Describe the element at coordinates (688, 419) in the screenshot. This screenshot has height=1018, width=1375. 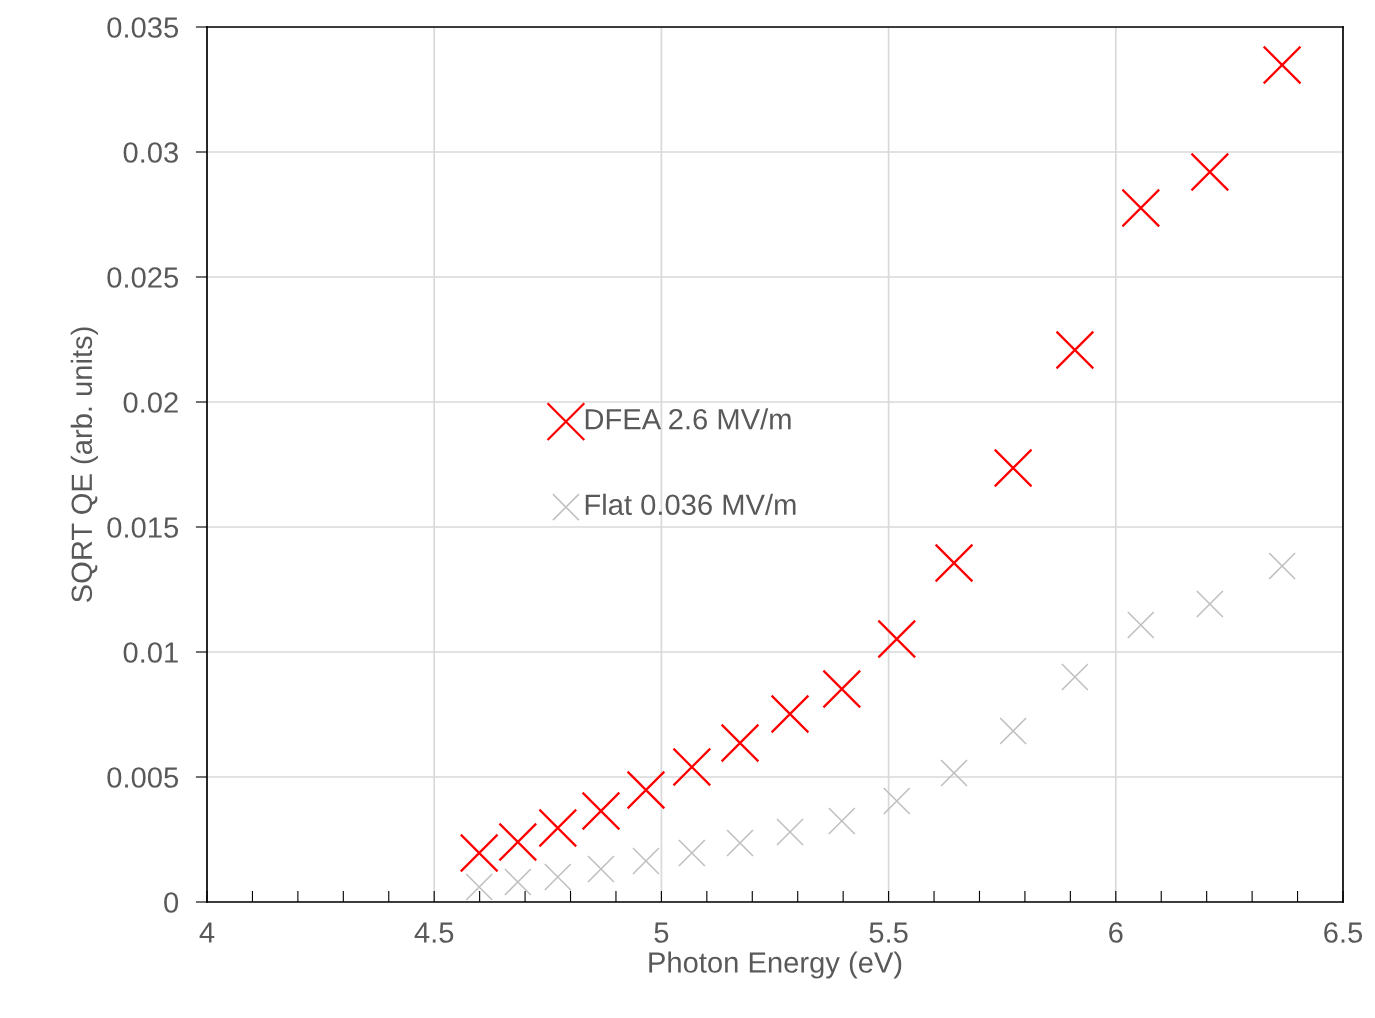
I see `legend-label: DFEA 2.6 MV/m` at that location.